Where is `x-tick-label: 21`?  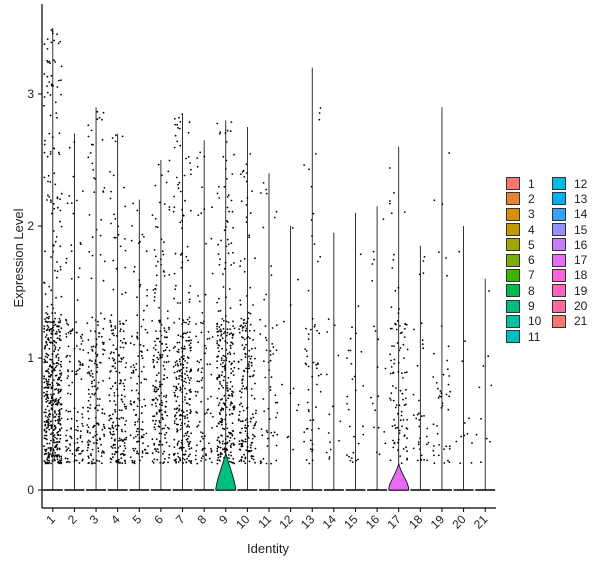
x-tick-label: 21 is located at coordinates (481, 522).